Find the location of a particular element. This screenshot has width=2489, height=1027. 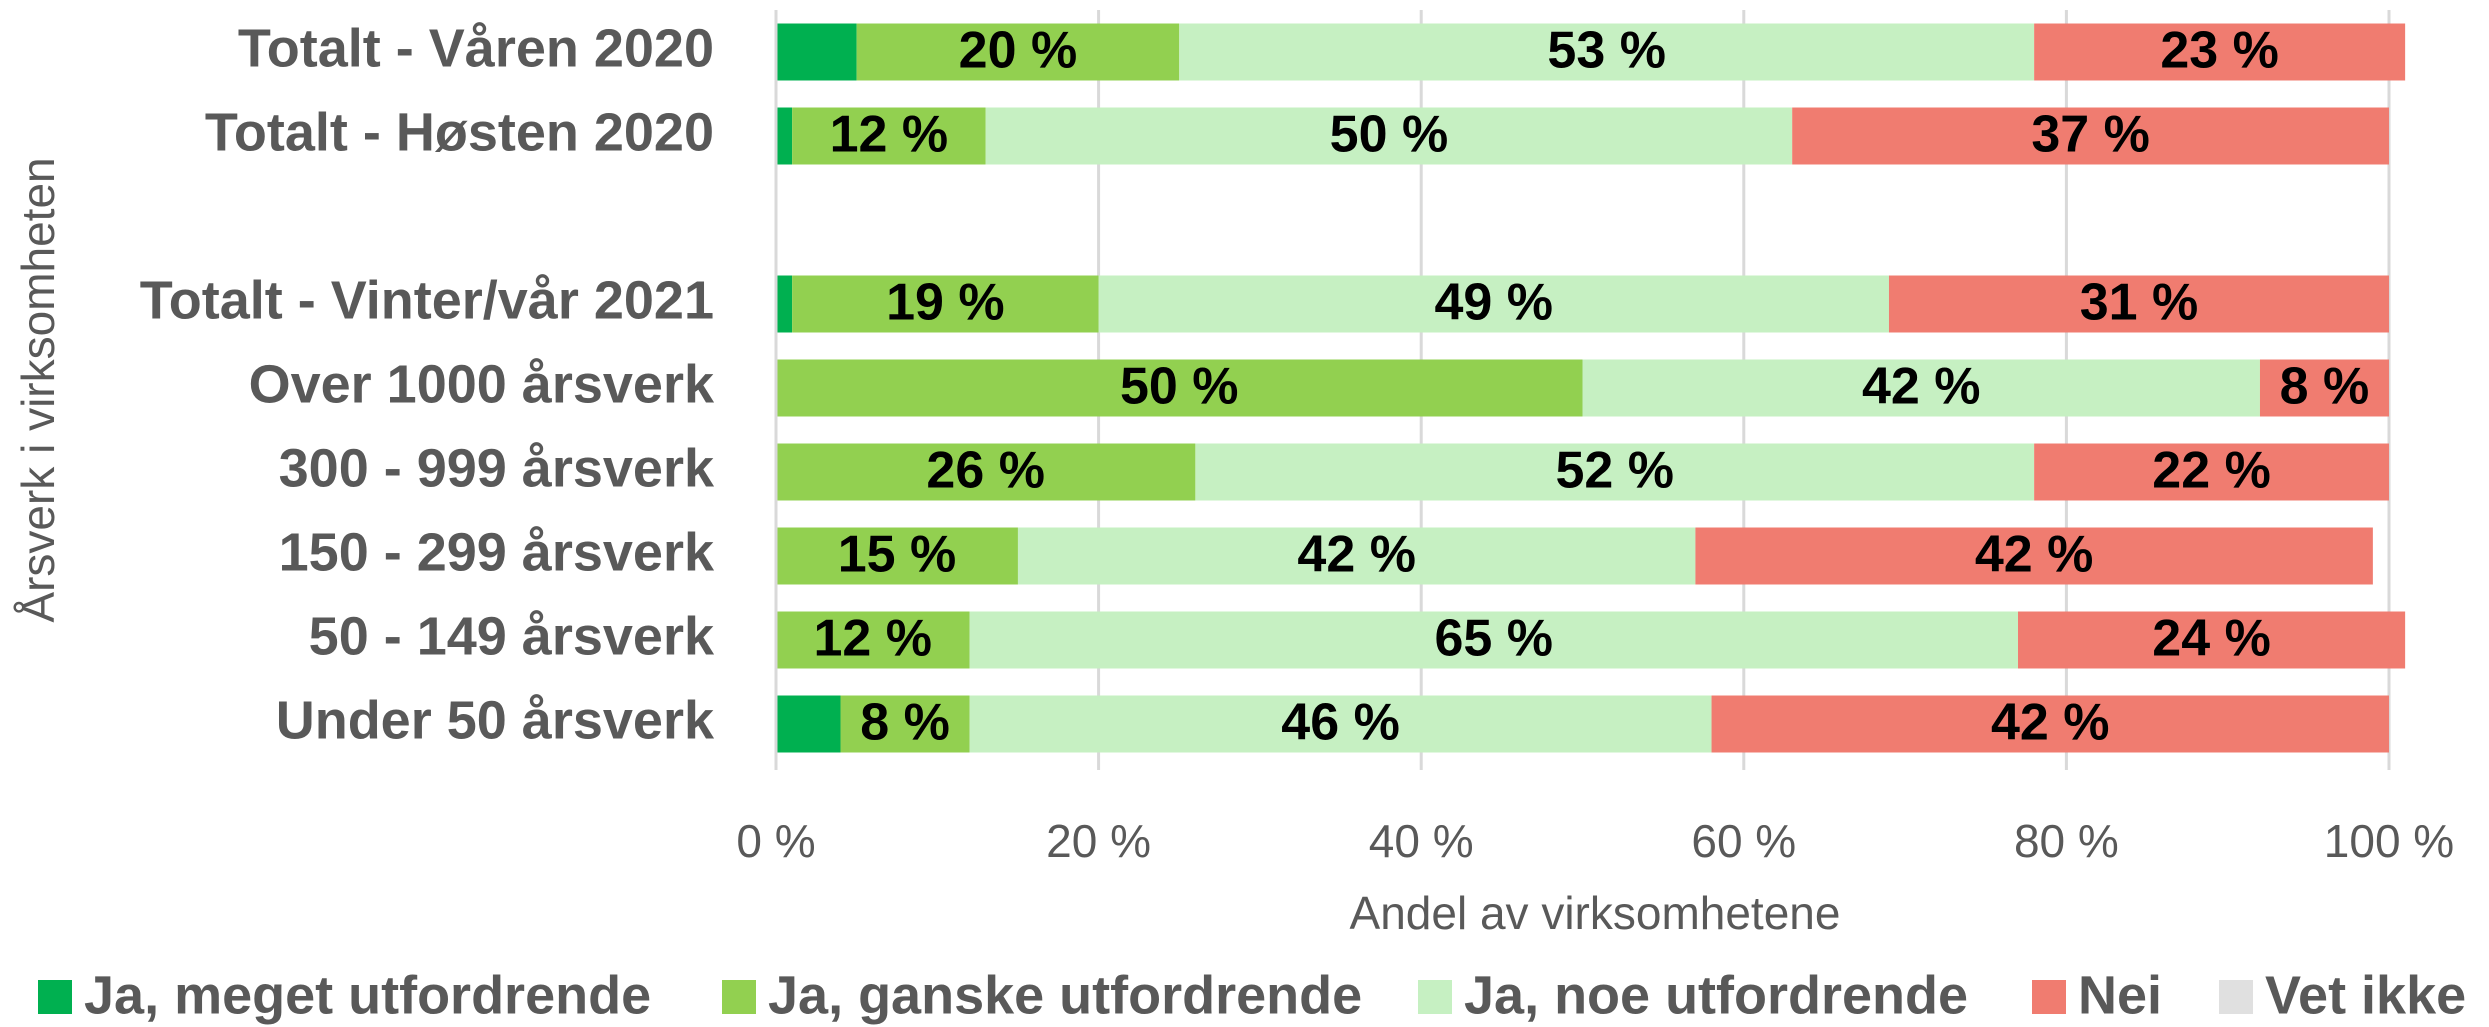

data-label: 20 % is located at coordinates (1018, 51).